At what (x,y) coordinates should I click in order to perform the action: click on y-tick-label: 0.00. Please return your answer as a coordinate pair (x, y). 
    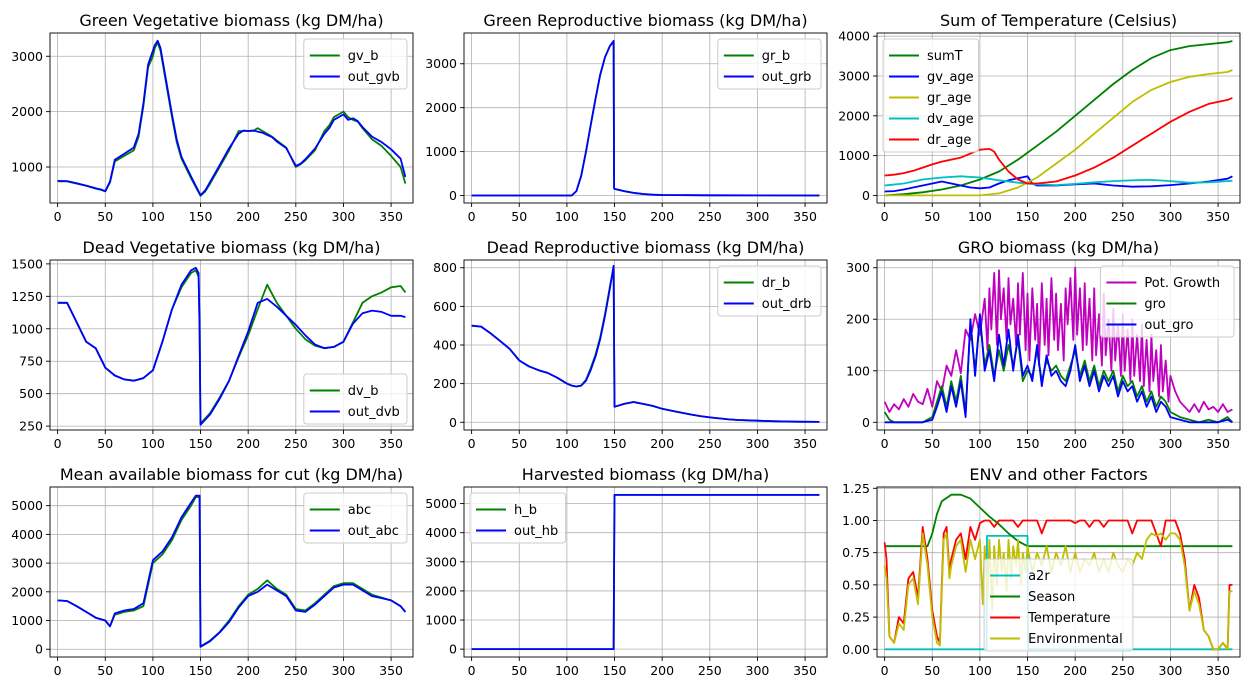
    Looking at the image, I should click on (856, 649).